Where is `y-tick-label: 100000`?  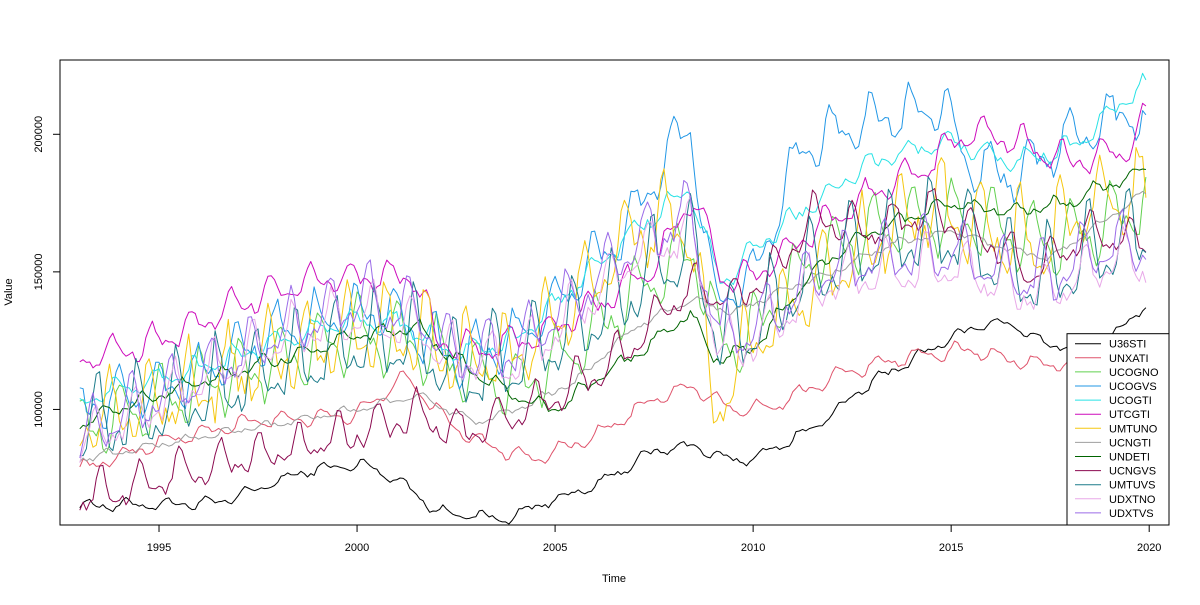 y-tick-label: 100000 is located at coordinates (39, 409).